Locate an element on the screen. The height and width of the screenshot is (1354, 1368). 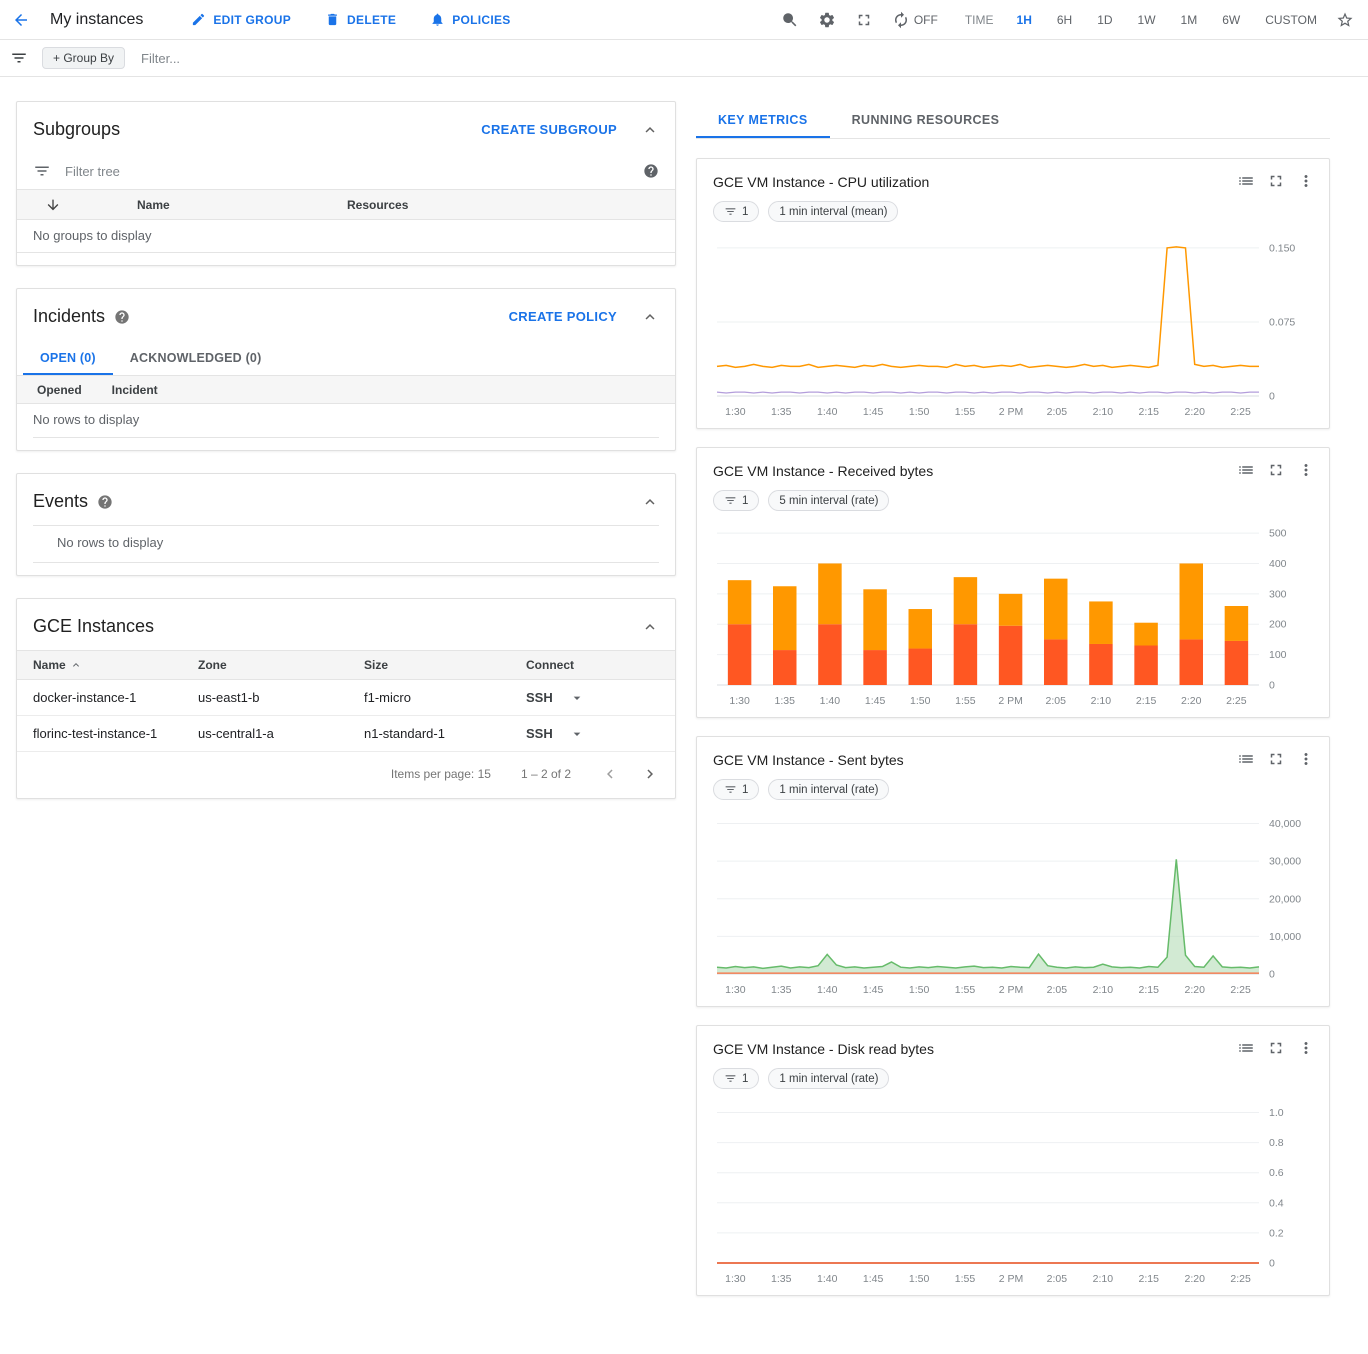
interval-chip: 5 min interval (rate) is located at coordinates (829, 500).